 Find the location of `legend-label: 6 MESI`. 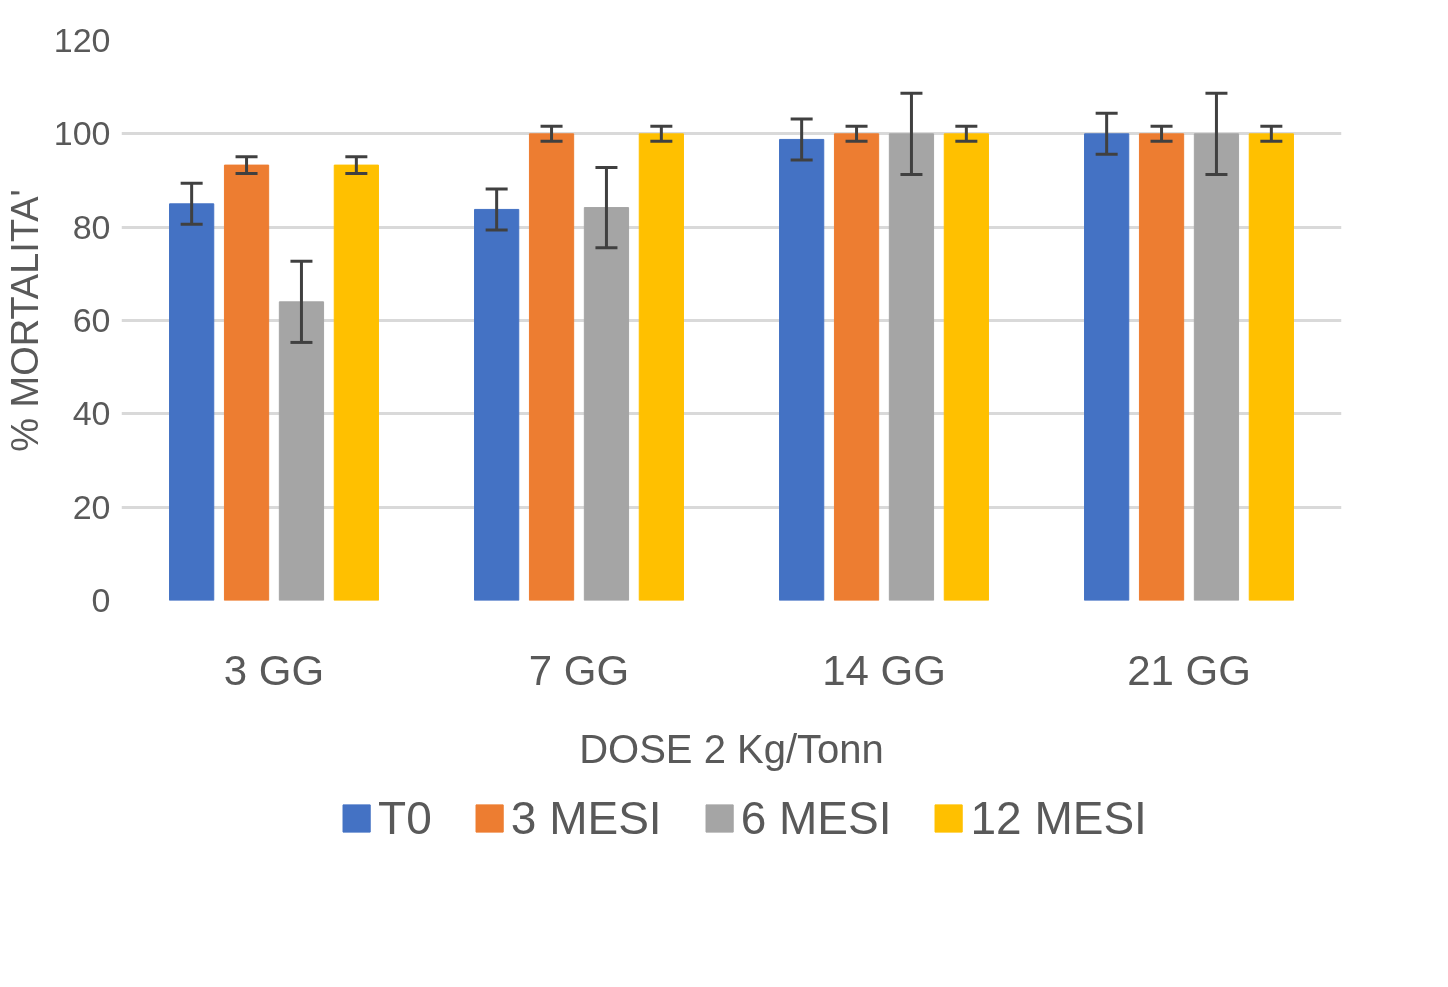

legend-label: 6 MESI is located at coordinates (816, 818).